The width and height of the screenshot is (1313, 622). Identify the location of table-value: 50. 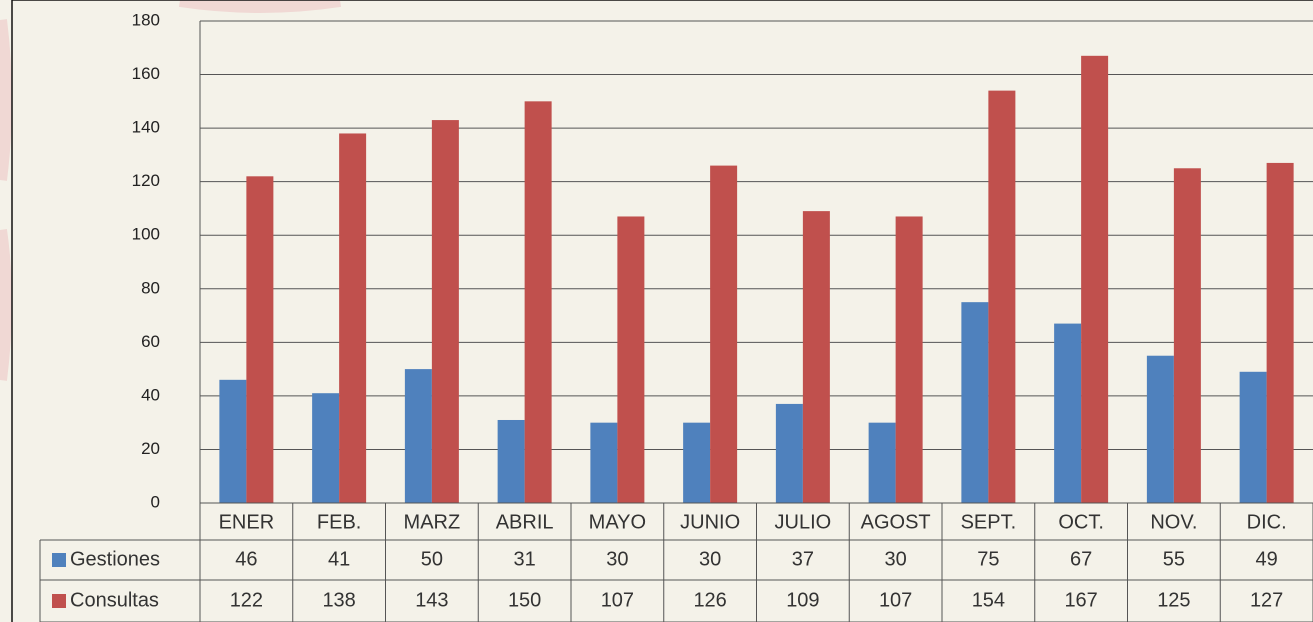
(432, 559).